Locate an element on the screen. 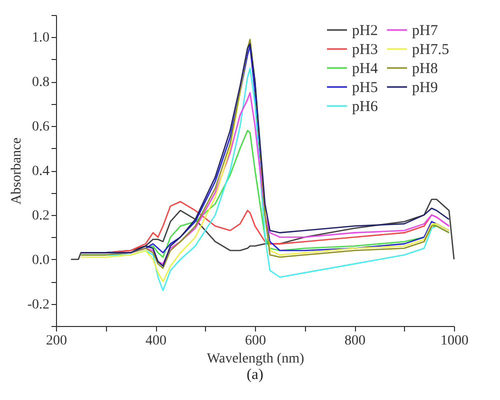 This screenshot has width=500, height=400. legend-label: pH2 is located at coordinates (365, 31).